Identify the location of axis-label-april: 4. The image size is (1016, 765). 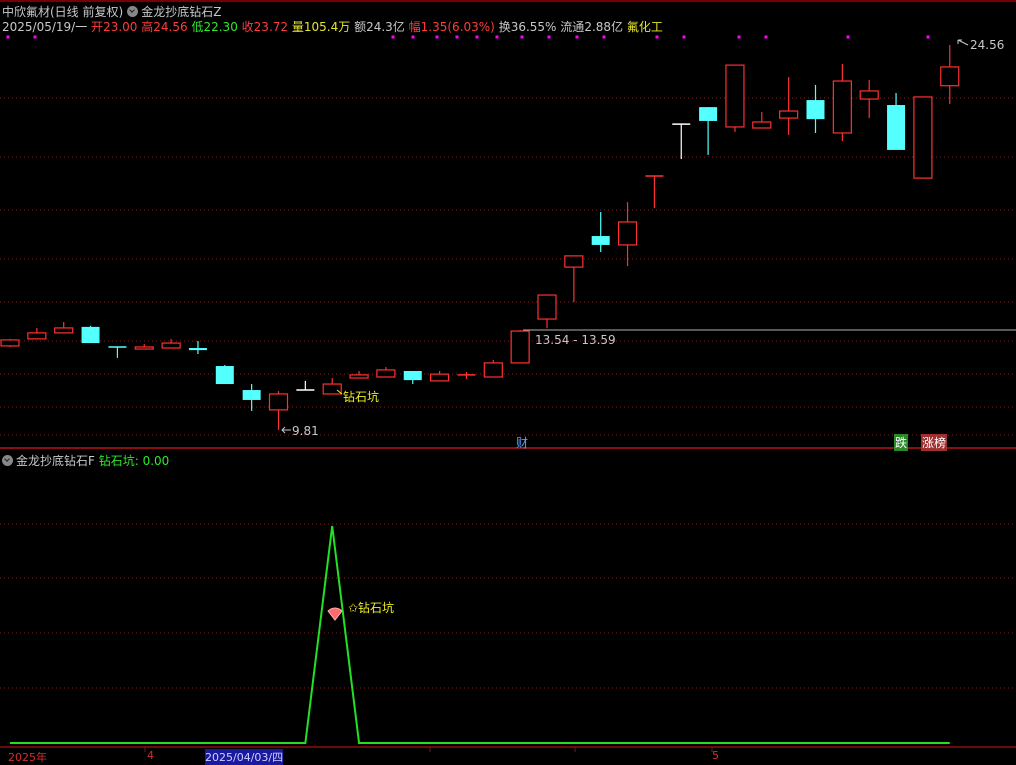
(150, 755).